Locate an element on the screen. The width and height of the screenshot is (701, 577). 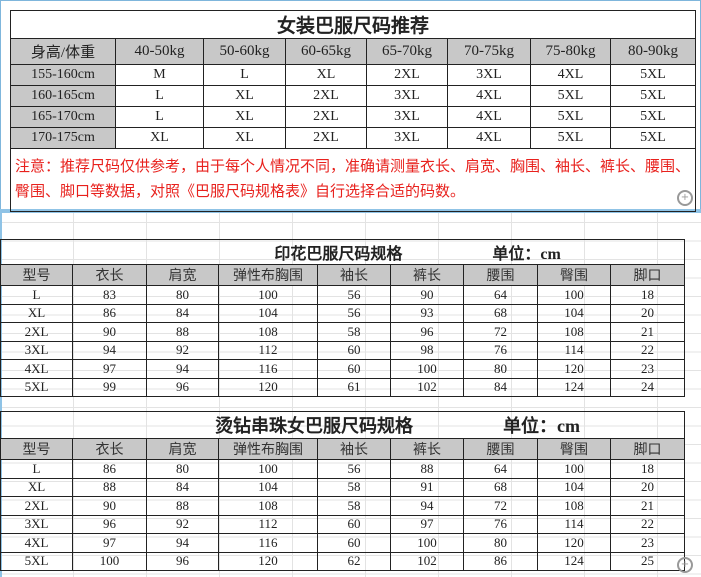
table-row: 3XL 94 92 112 60 98 76 114 22 is located at coordinates (343, 350).